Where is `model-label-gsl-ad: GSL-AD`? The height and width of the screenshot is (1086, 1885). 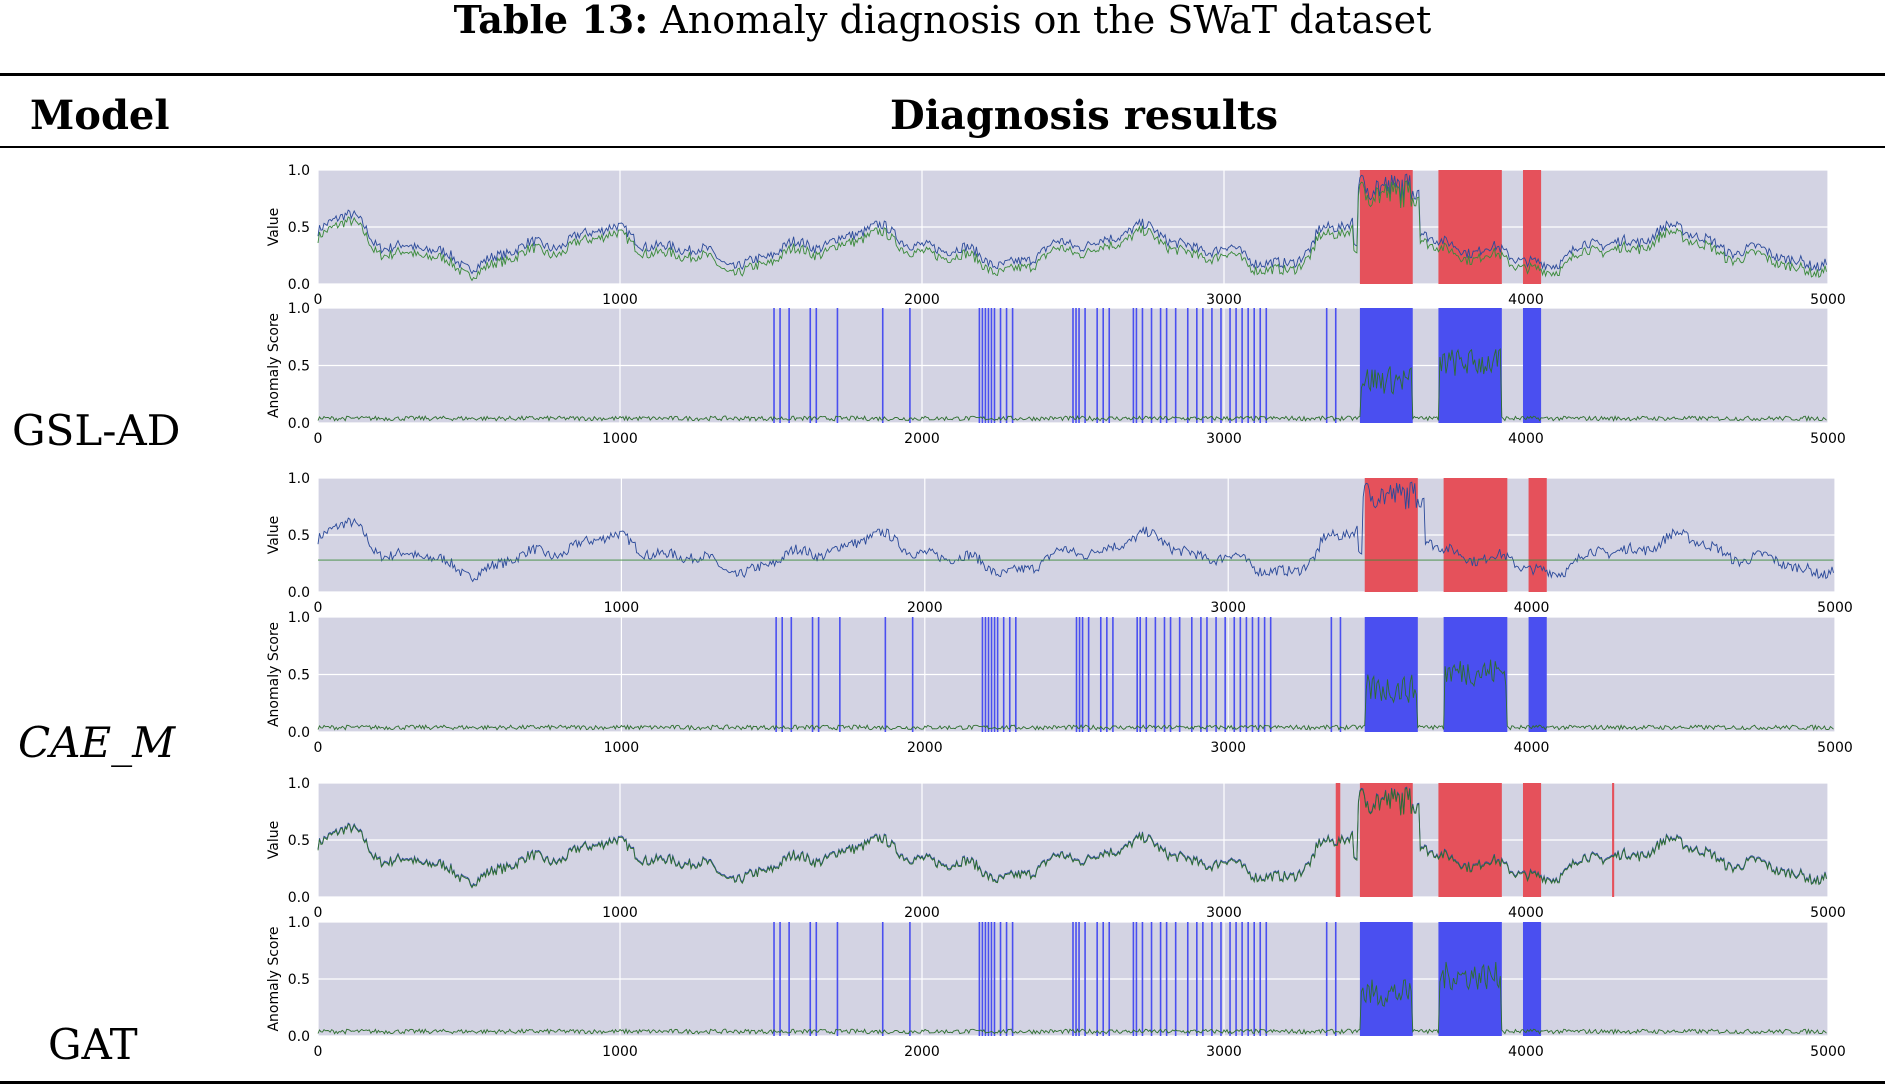 model-label-gsl-ad: GSL-AD is located at coordinates (96, 430).